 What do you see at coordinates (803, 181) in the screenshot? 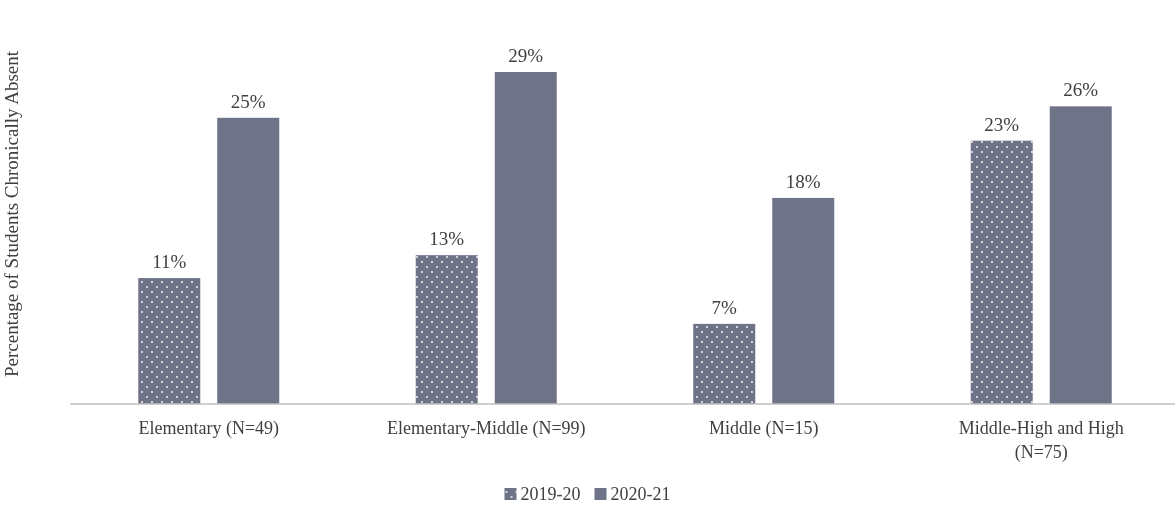
I see `data-label: 18%` at bounding box center [803, 181].